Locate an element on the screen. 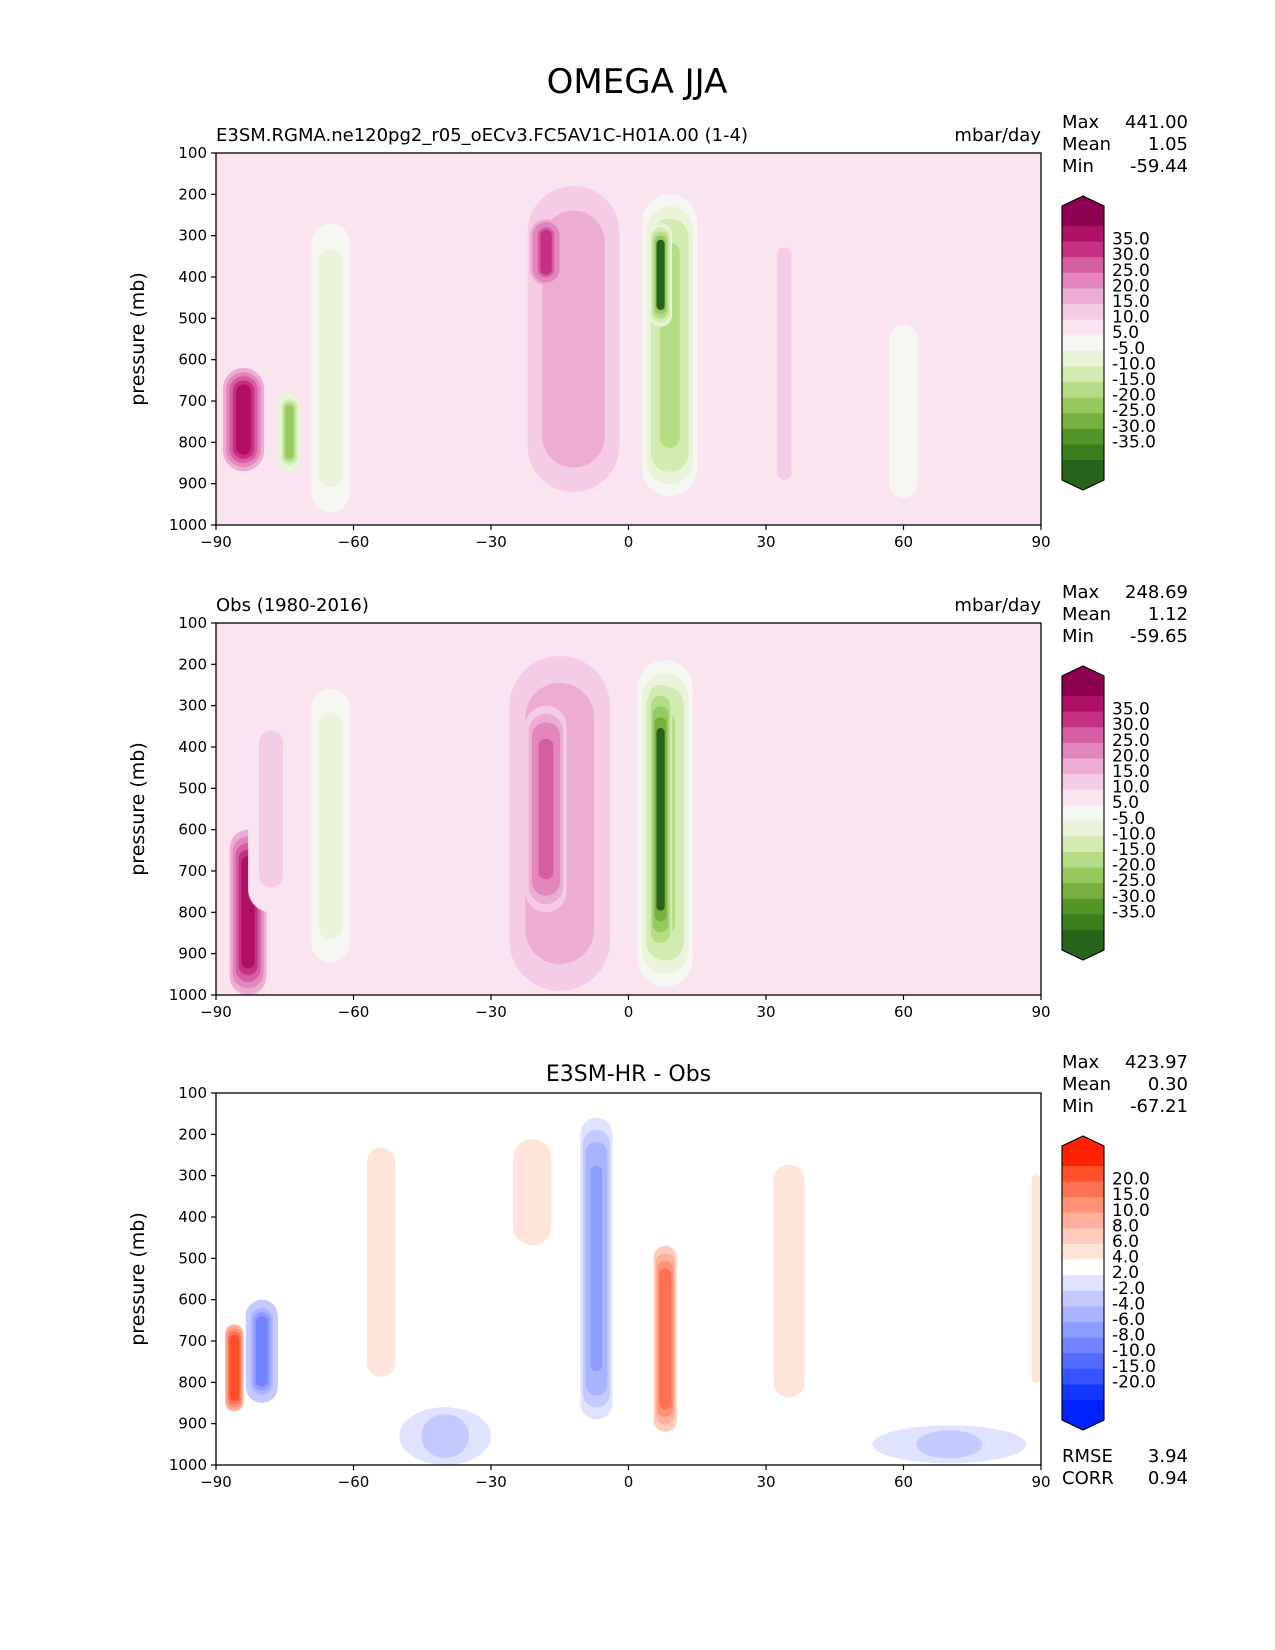 Image resolution: width=1275 pixels, height=1650 pixels. colorbar-label: 6.0 is located at coordinates (1125, 1242).